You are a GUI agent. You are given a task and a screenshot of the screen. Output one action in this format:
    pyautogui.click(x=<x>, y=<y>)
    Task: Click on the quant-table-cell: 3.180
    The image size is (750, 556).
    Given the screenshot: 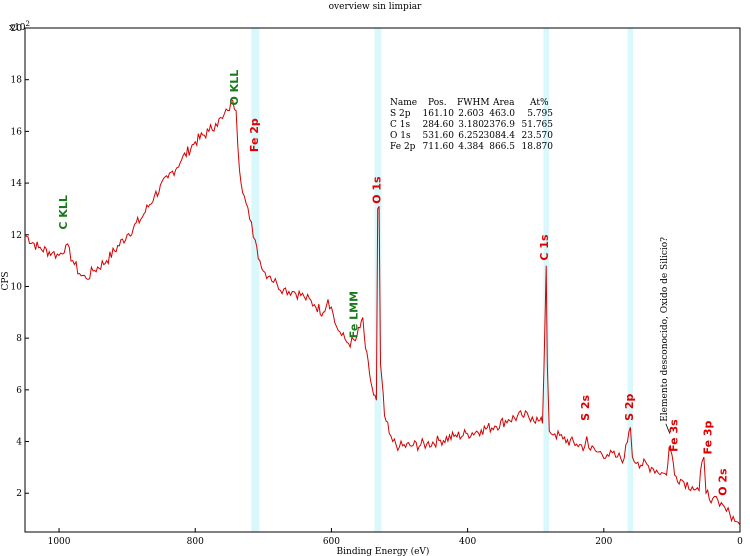 What is the action you would take?
    pyautogui.click(x=471, y=125)
    